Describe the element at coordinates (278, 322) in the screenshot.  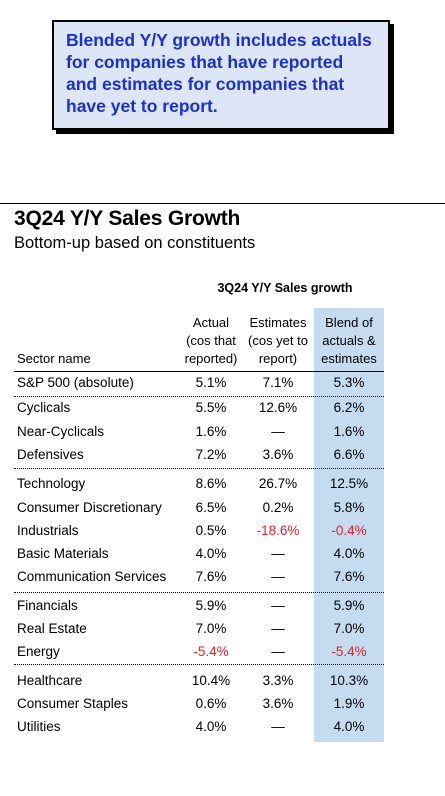
I see `column-header-line: Estimates` at that location.